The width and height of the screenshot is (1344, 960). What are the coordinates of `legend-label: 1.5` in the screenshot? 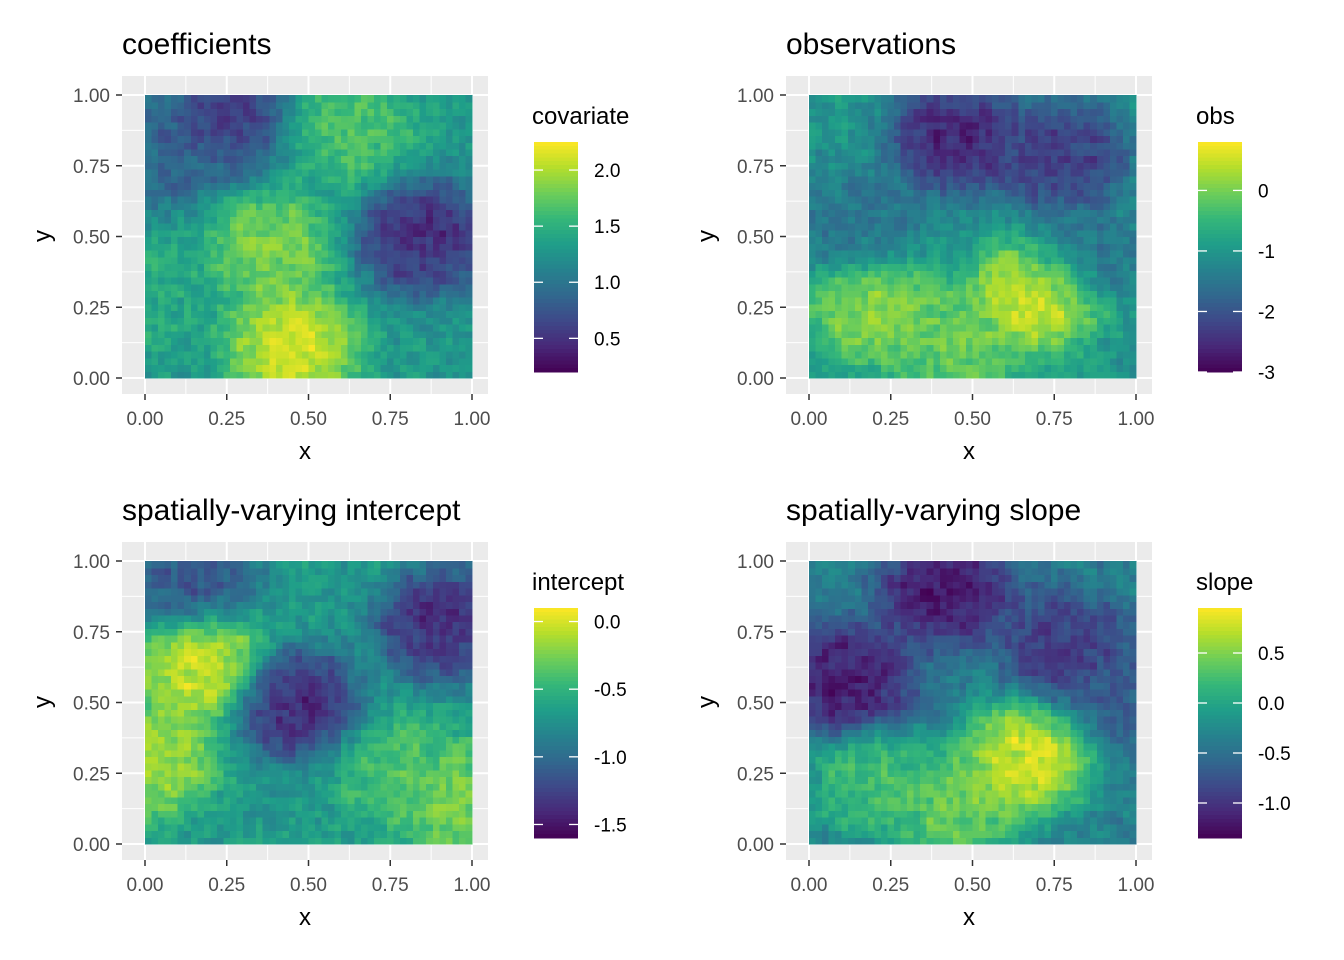 It's located at (607, 227).